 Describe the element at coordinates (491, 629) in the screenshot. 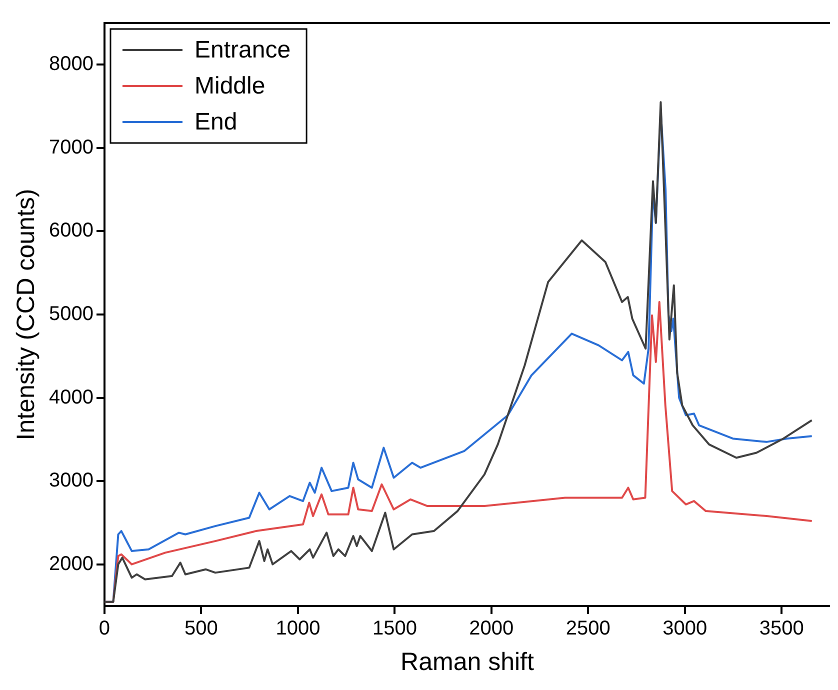

I see `x-tick-label: 2000` at that location.